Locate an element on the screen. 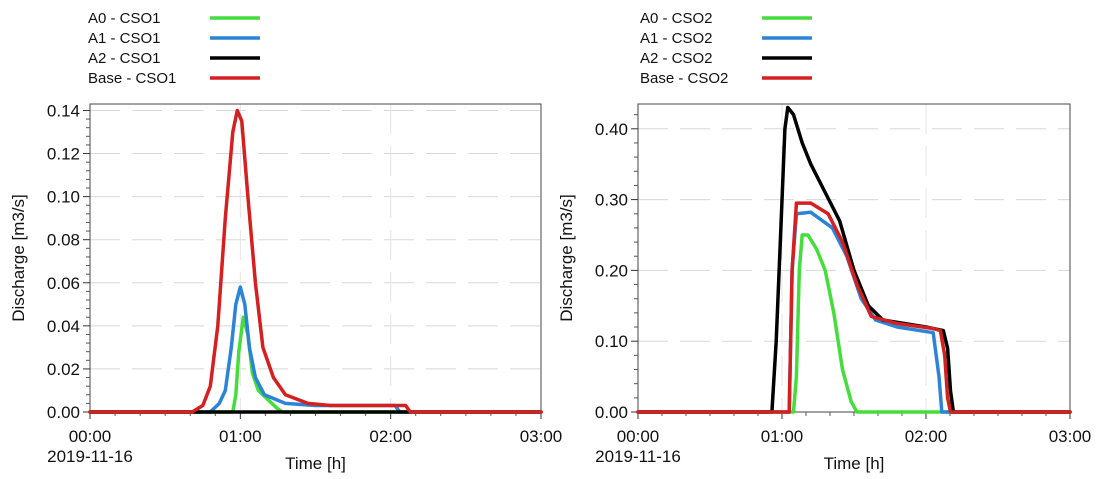  series-line-a1-cso1 is located at coordinates (315, 349).